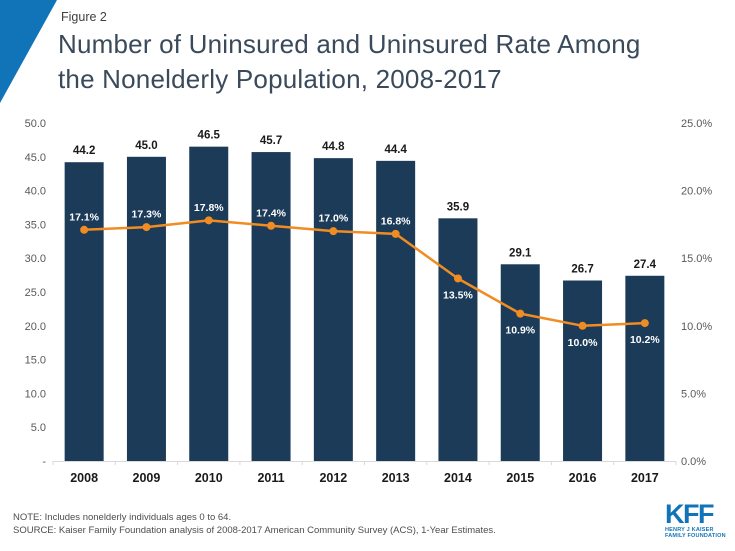 The image size is (735, 551). I want to click on rate-value-label: 17.3%, so click(147, 215).